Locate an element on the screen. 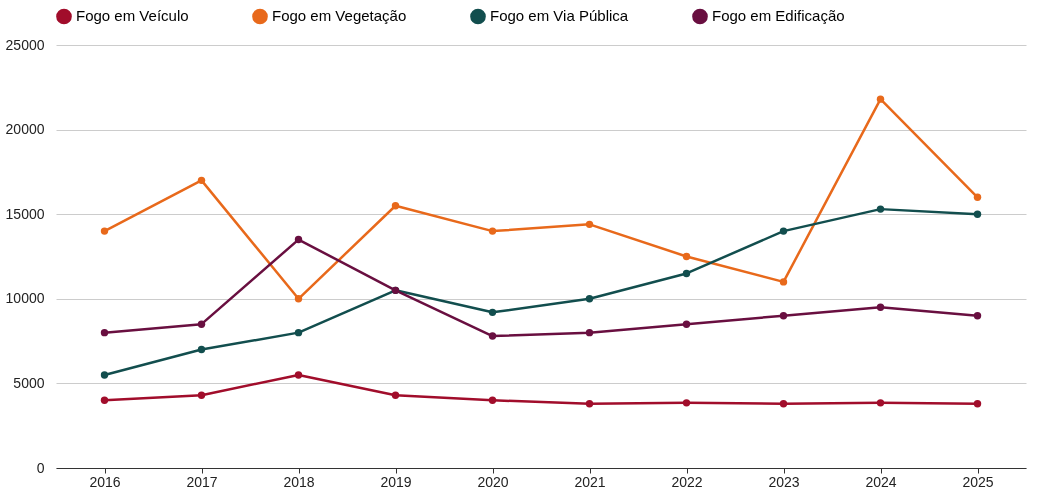 The width and height of the screenshot is (1041, 494). x-tick-label: 2024 is located at coordinates (881, 481).